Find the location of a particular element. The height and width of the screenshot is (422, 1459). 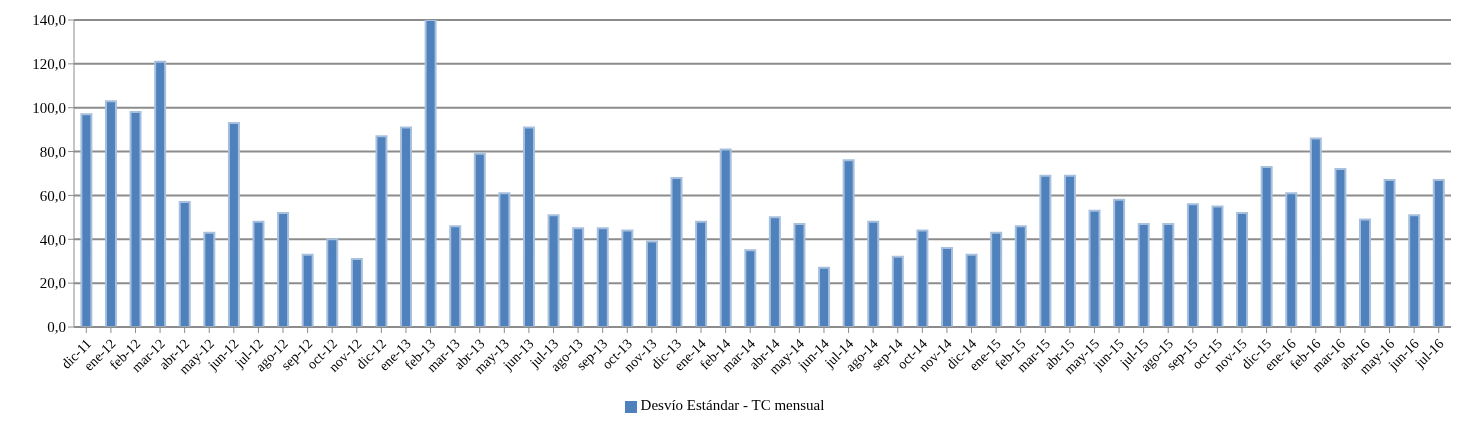

legend-label: Desvío Estándar - TC mensual is located at coordinates (732, 405).